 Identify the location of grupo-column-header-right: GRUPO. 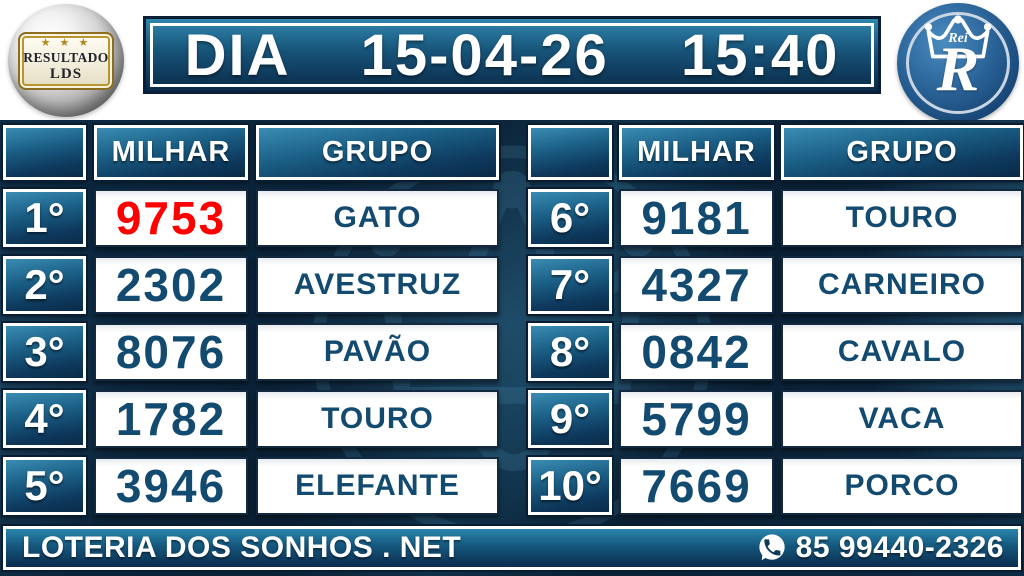
(901, 152).